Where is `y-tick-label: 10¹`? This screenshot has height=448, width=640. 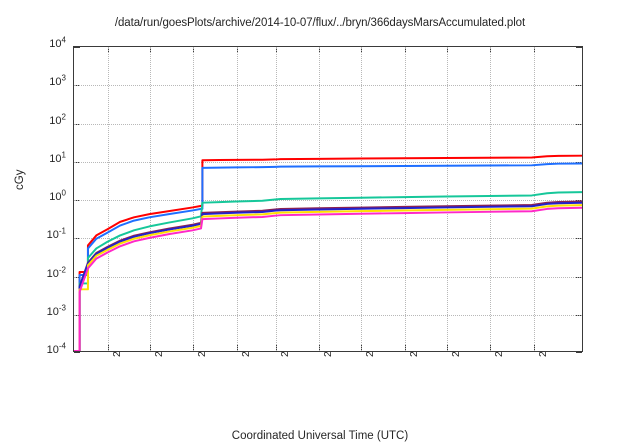 y-tick-label: 10¹ is located at coordinates (57, 157).